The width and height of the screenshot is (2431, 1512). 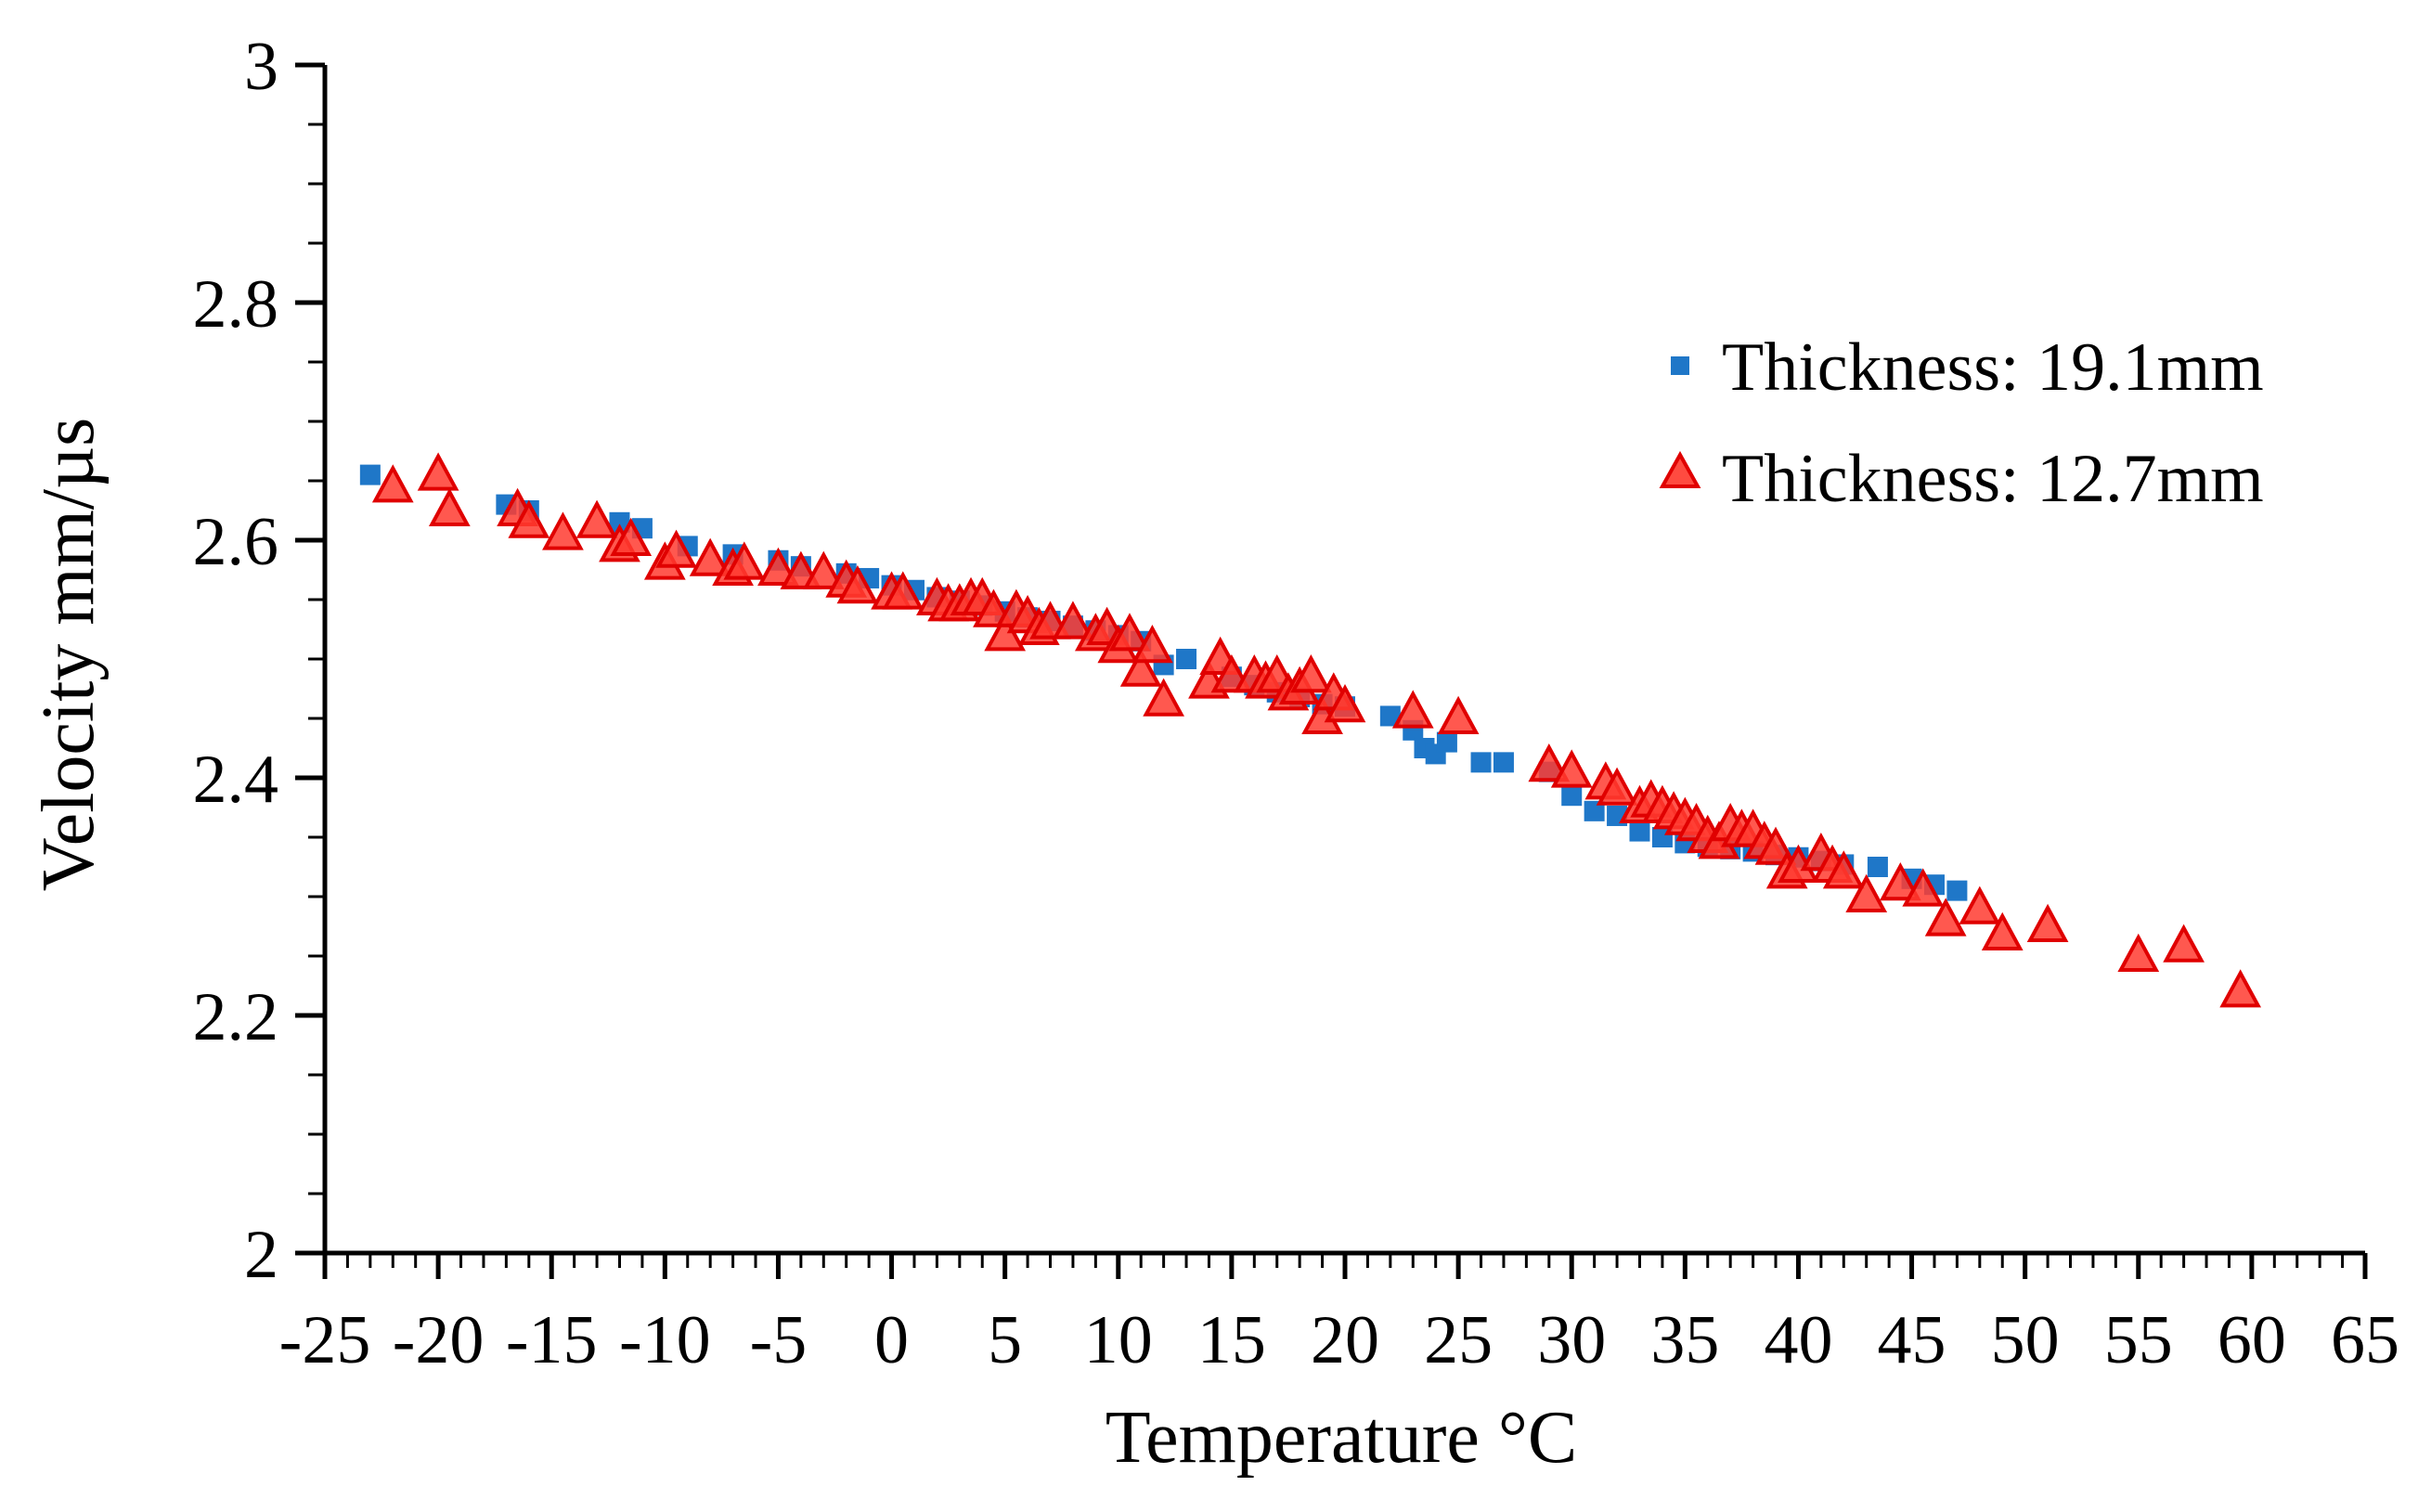 What do you see at coordinates (891, 1340) in the screenshot?
I see `x-tick-label: 0` at bounding box center [891, 1340].